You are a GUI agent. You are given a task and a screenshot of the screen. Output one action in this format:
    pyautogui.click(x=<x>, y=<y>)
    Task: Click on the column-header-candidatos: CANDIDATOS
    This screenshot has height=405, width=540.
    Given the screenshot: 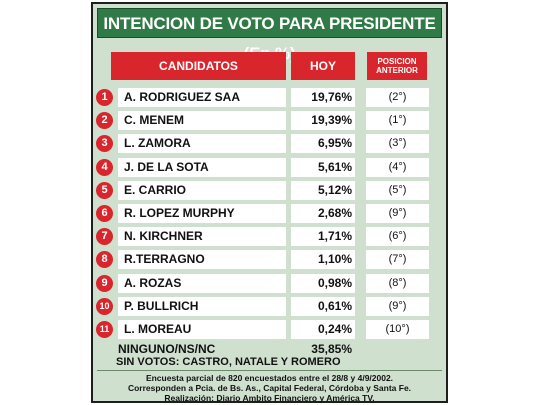 What is the action you would take?
    pyautogui.click(x=198, y=66)
    